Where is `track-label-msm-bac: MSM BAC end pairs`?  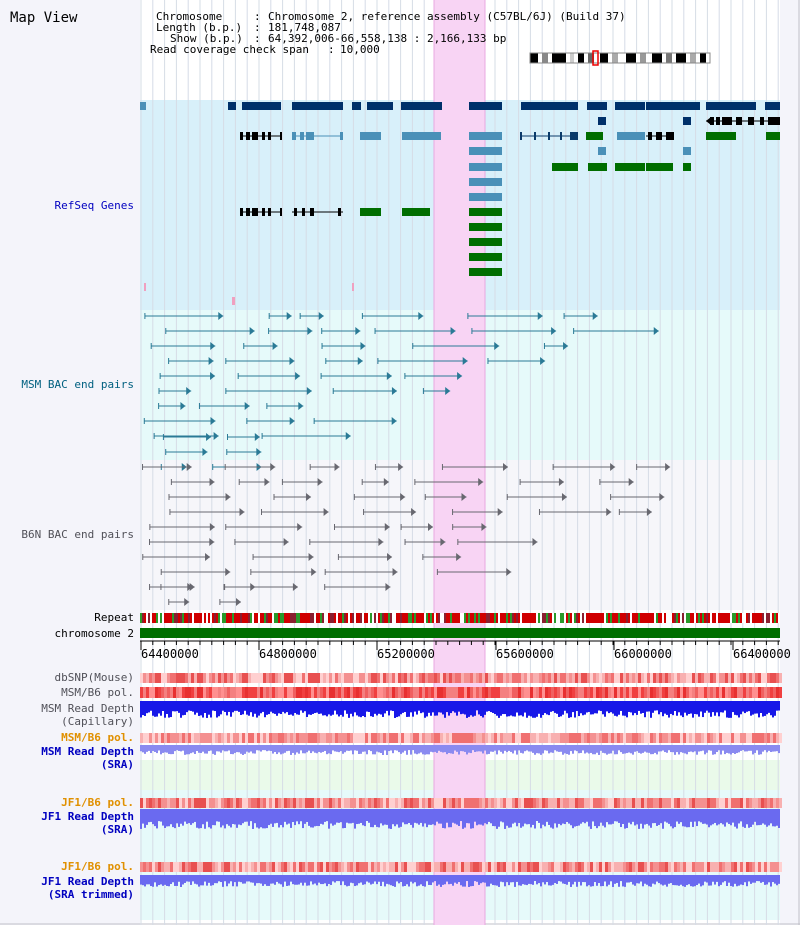
track-label-msm-bac: MSM BAC end pairs is located at coordinates (77, 384).